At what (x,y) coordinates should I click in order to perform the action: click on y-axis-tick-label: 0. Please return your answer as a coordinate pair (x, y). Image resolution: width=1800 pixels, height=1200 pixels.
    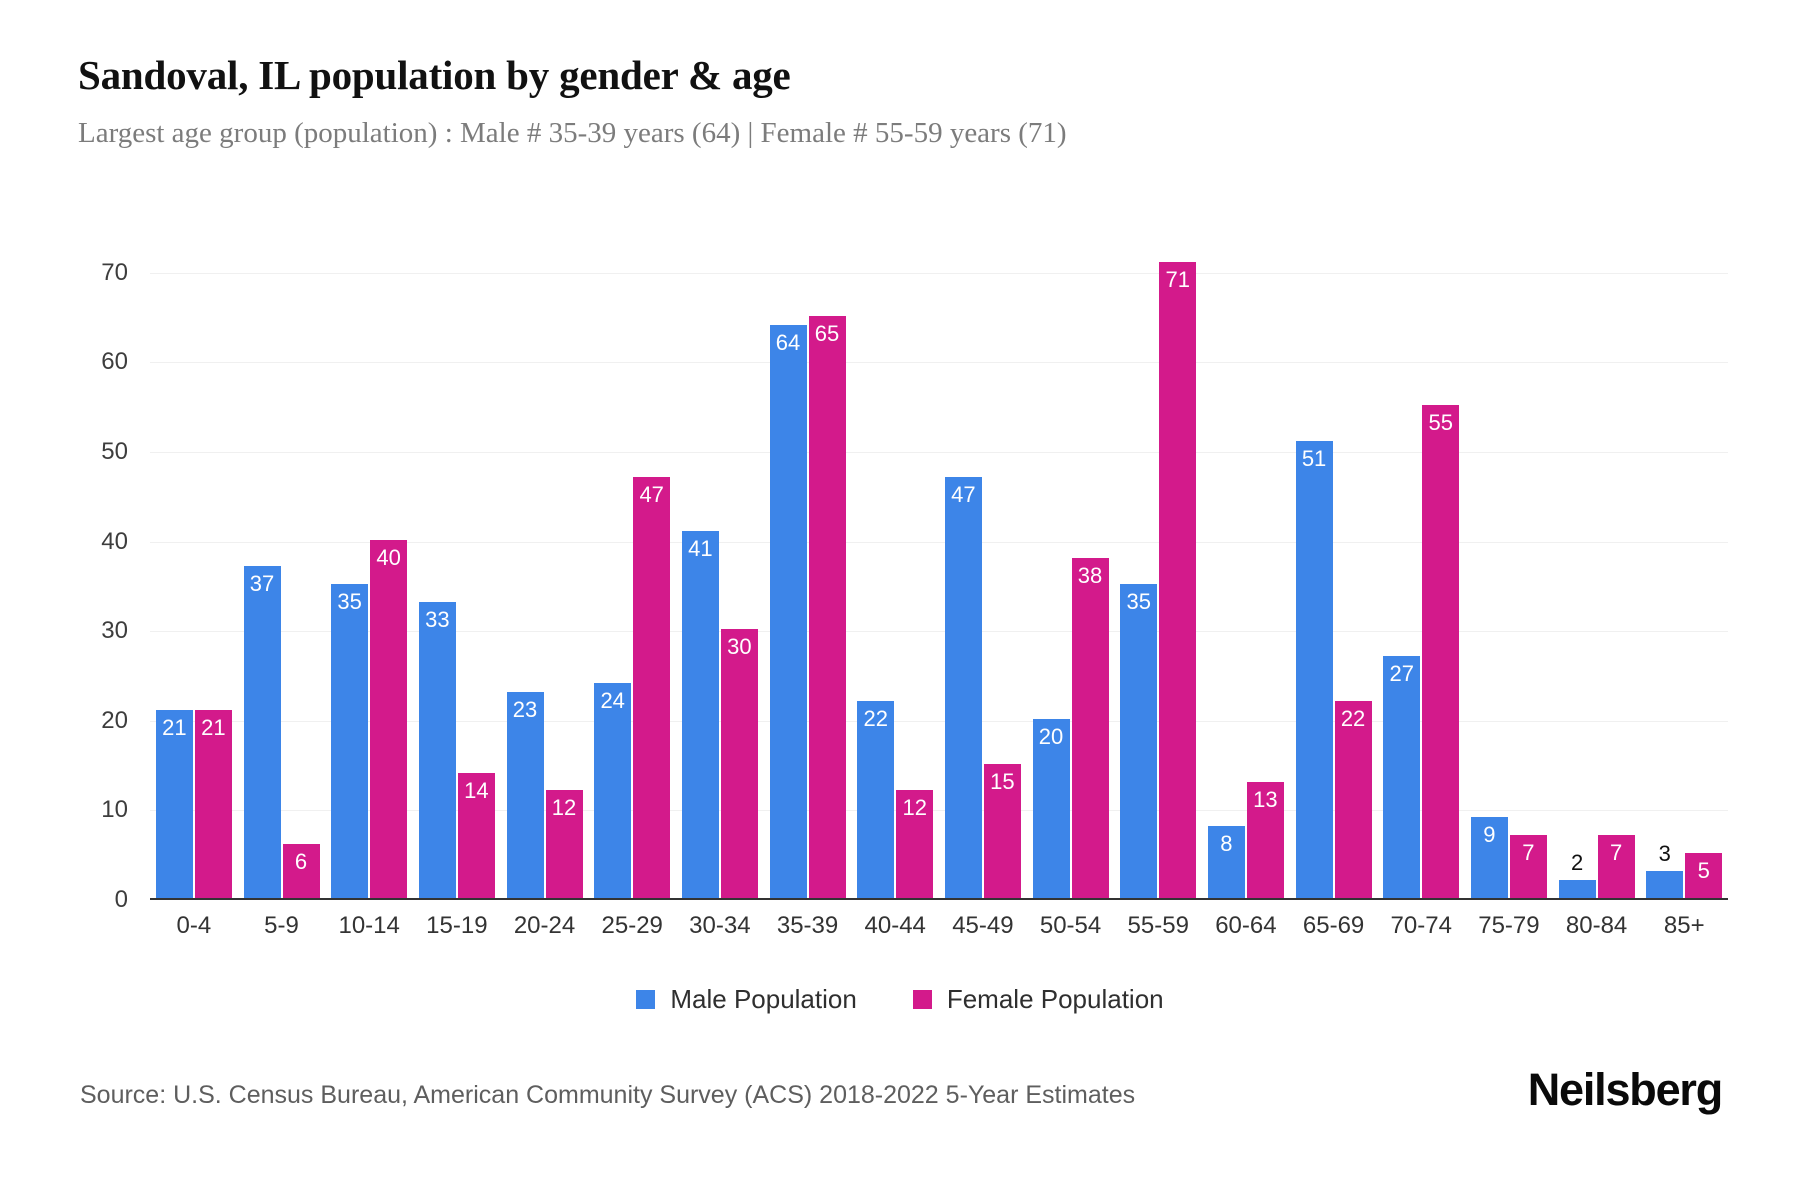
    Looking at the image, I should click on (121, 899).